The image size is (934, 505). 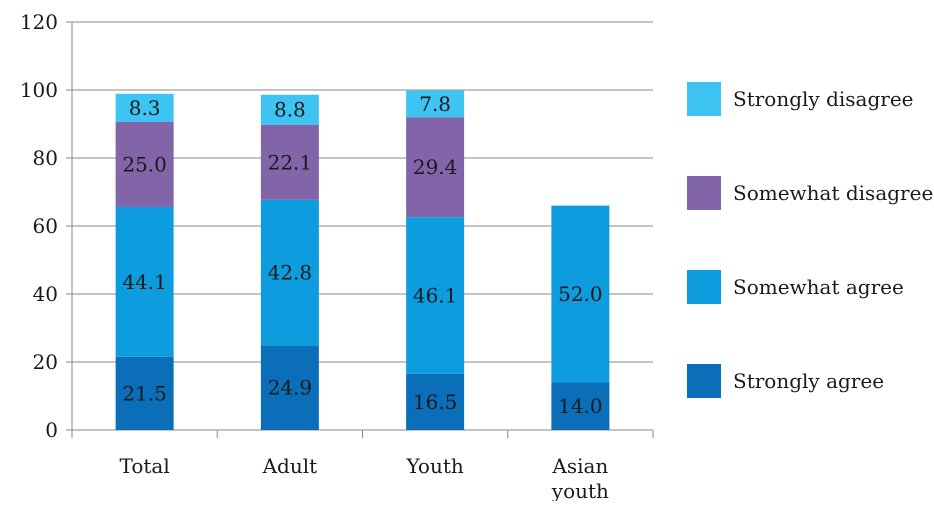 I want to click on data-label-somewhat-agree-1: 42.8, so click(x=290, y=273).